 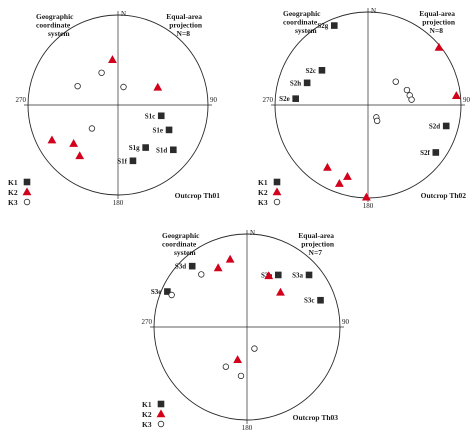 What do you see at coordinates (434, 126) in the screenshot?
I see `pole-label: S2d` at bounding box center [434, 126].